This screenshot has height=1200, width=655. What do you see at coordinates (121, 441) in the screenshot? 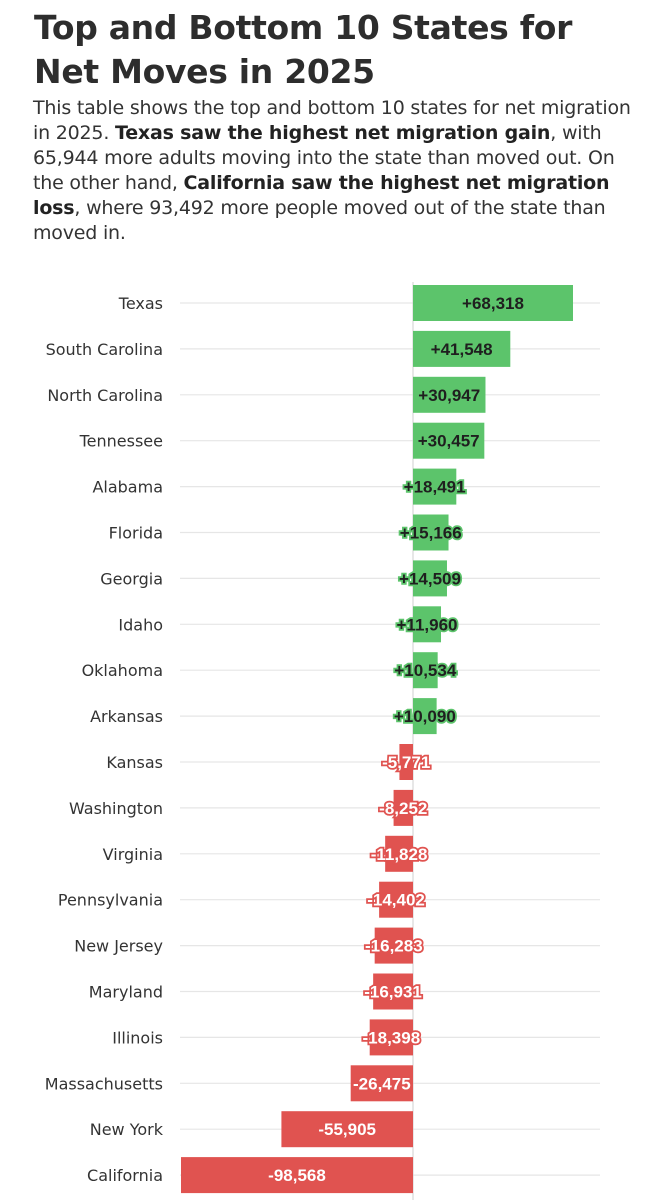
I see `category-label: Tennessee` at bounding box center [121, 441].